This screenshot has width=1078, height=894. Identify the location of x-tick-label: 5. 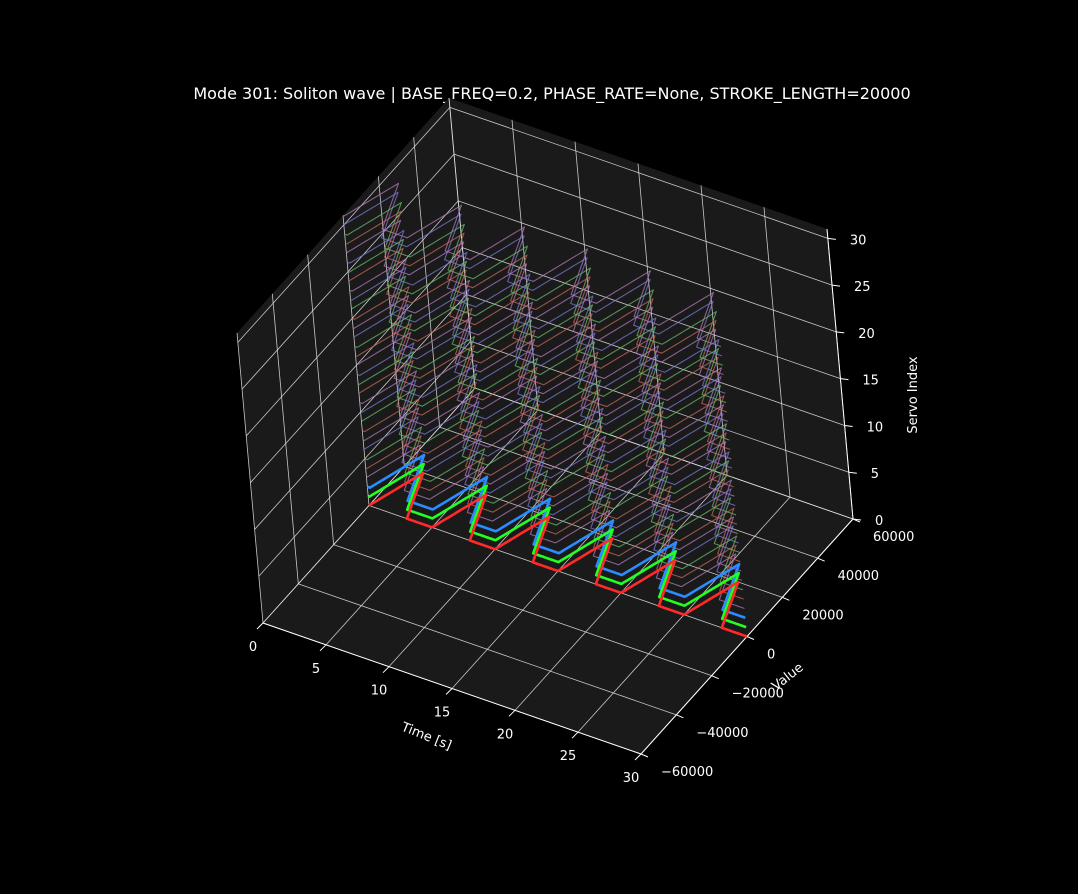
(316, 669).